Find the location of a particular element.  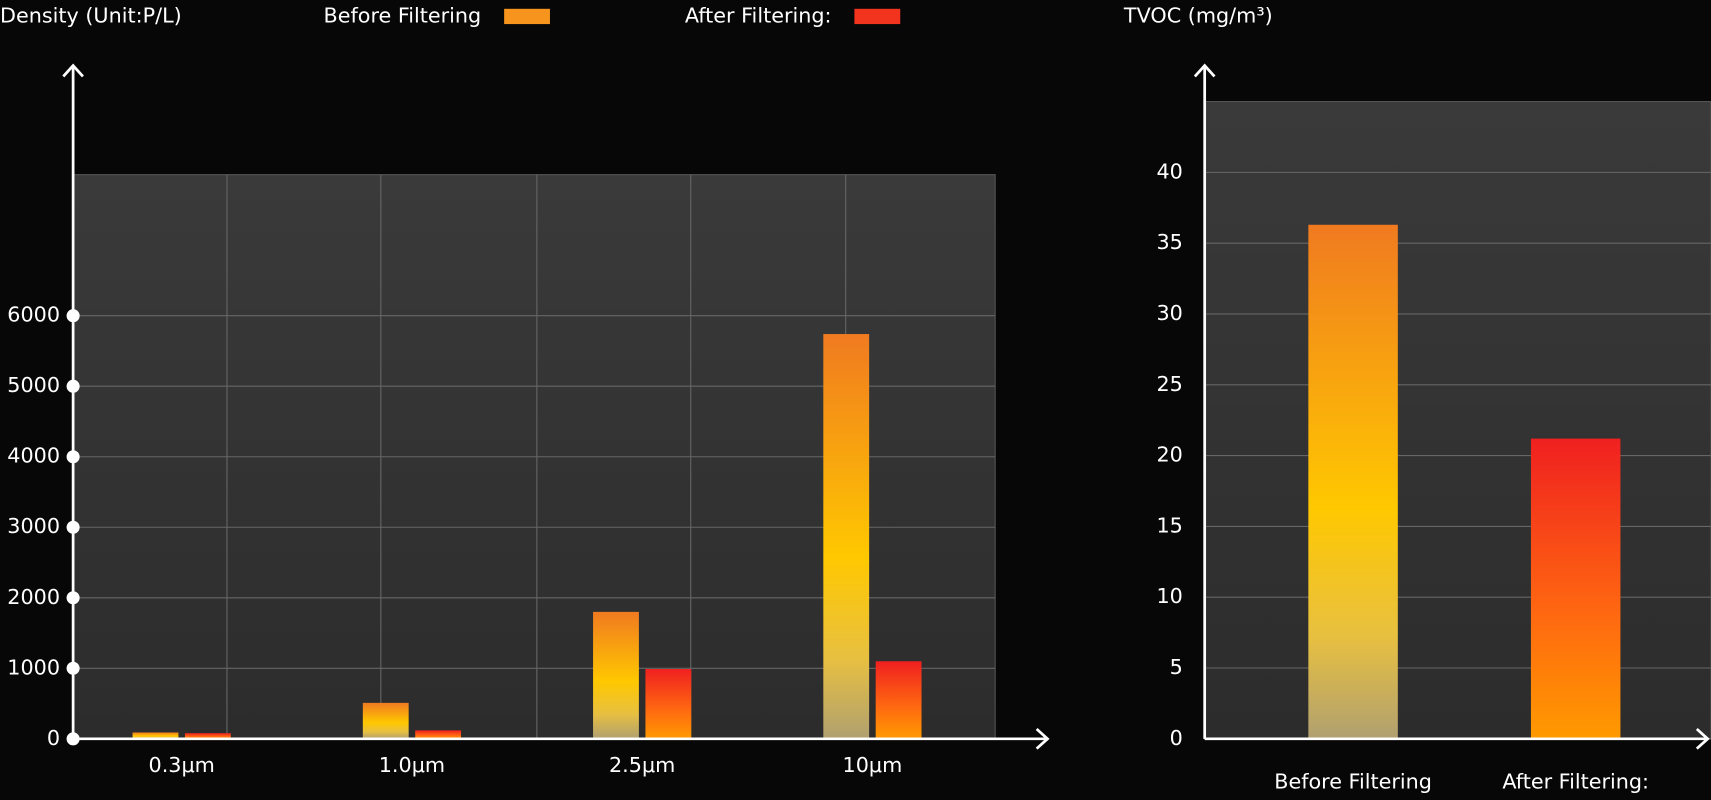

y-tick-label: 40 is located at coordinates (1169, 171).